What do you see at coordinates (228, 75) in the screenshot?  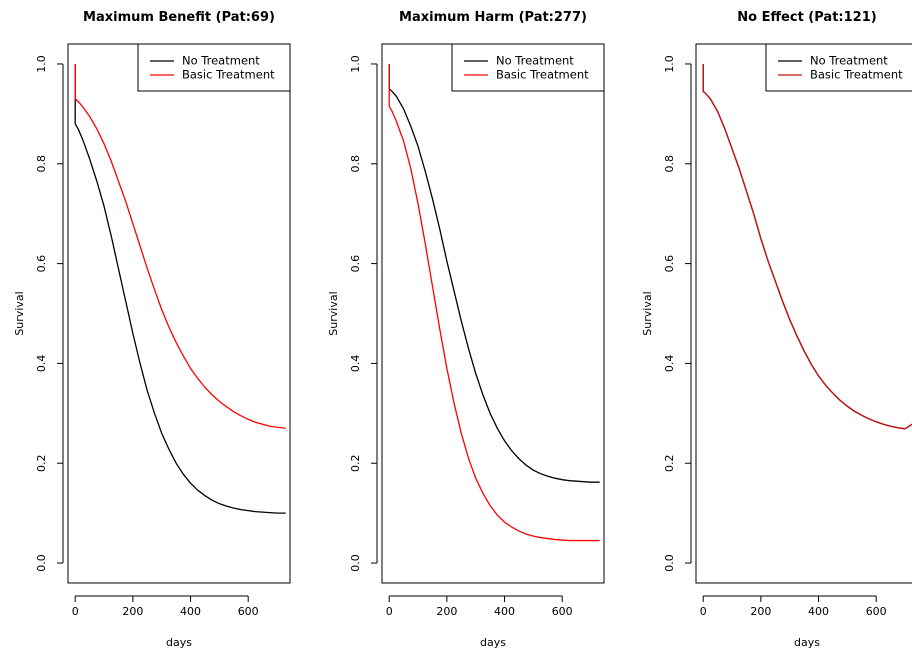 I see `panel-1-legend-label: Basic Treatment` at bounding box center [228, 75].